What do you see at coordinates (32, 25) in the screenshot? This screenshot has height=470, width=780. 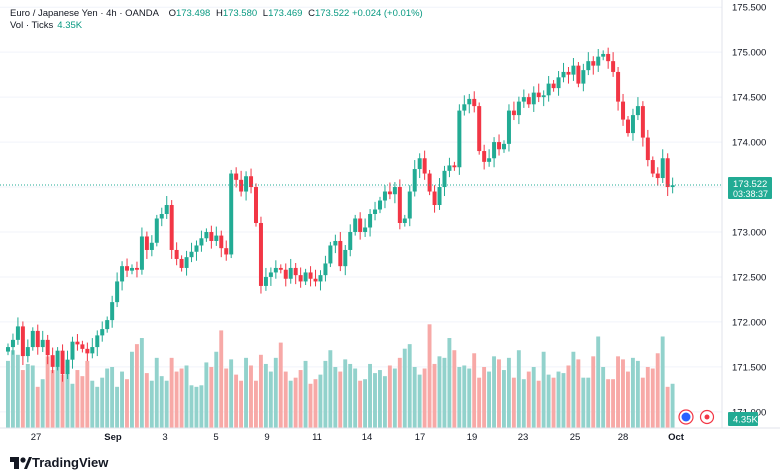 I see `volume-label: Vol · Ticks` at bounding box center [32, 25].